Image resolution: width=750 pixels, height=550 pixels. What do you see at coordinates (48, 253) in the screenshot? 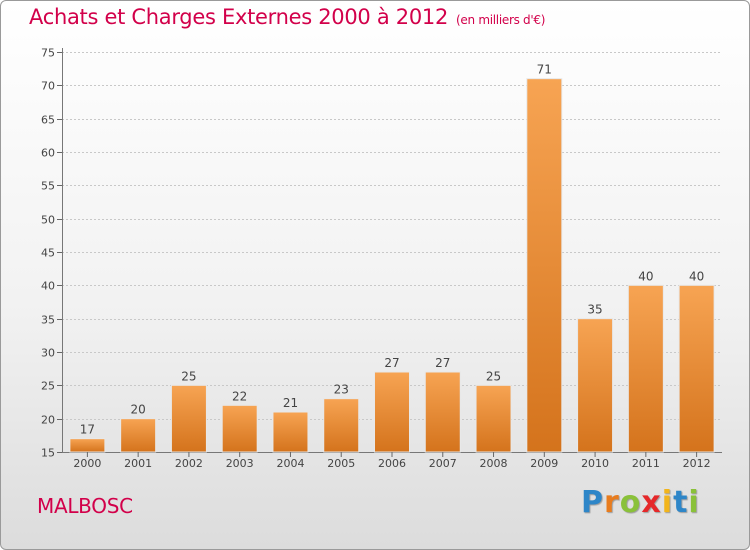
I see `y-tick-label: 45` at bounding box center [48, 253].